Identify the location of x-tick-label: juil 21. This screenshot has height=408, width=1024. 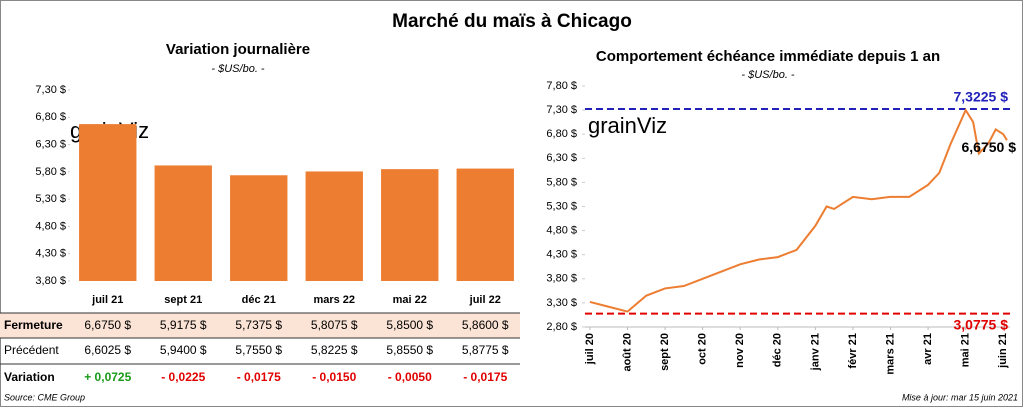
(107, 300).